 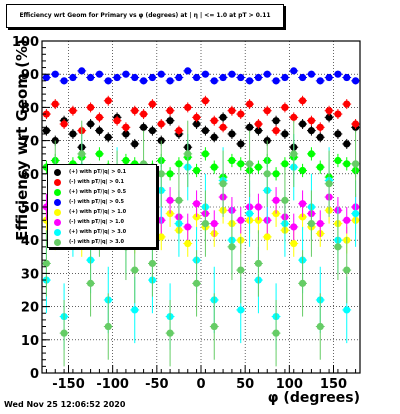 What do you see at coordinates (96, 202) in the screenshot?
I see `legend-label: (-) with pT/|q| > 0.5` at bounding box center [96, 202].